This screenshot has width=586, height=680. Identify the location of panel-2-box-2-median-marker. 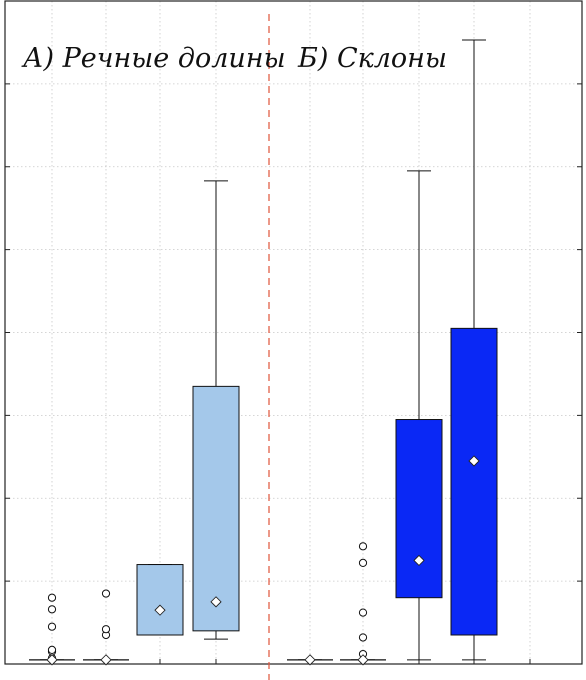
(363, 660).